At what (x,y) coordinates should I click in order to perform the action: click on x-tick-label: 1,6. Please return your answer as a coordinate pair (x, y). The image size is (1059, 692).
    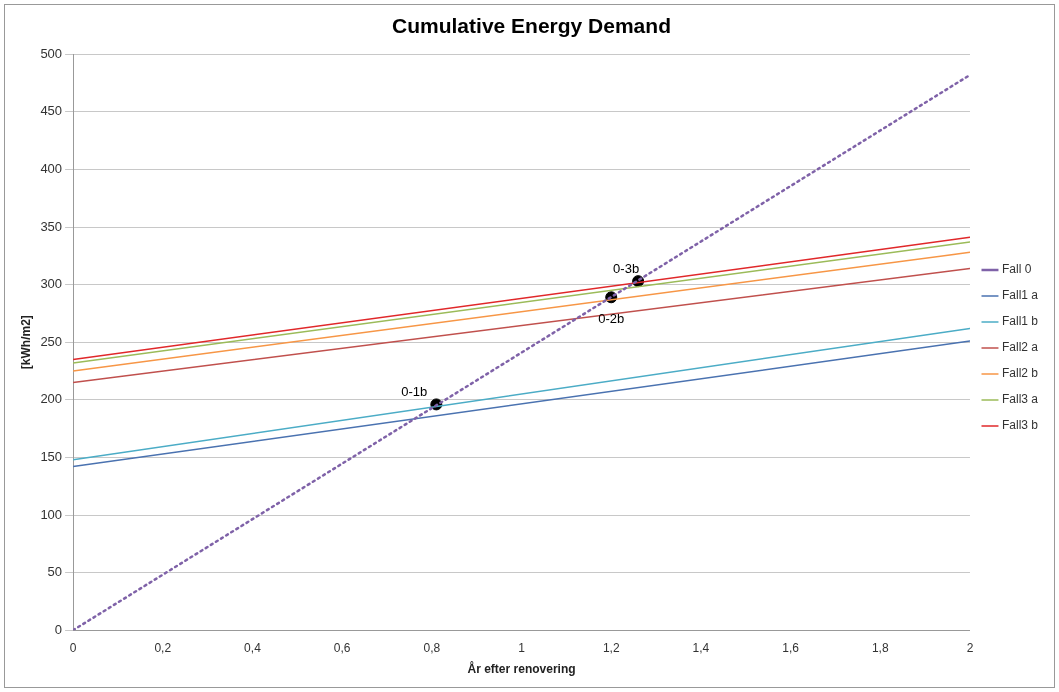
    Looking at the image, I should click on (791, 647).